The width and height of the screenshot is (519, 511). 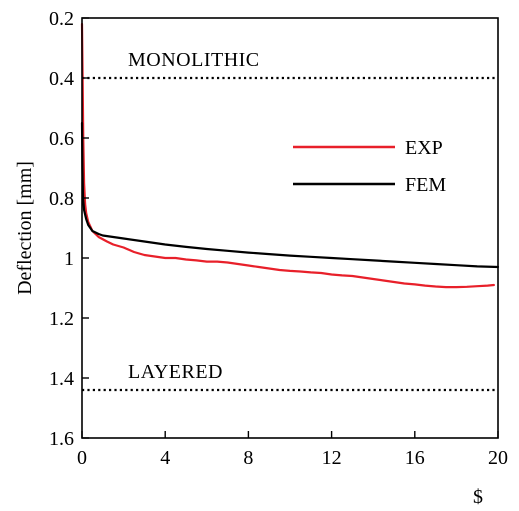 What do you see at coordinates (194, 60) in the screenshot?
I see `reference-label-monolithic: MONOLITHIC` at bounding box center [194, 60].